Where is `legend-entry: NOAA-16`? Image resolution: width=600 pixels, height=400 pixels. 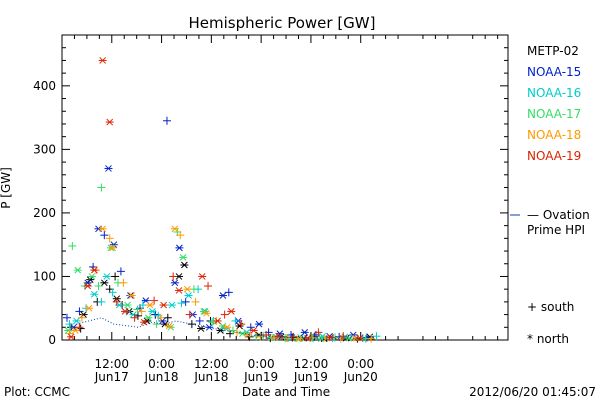 legend-entry: NOAA-16 is located at coordinates (554, 93).